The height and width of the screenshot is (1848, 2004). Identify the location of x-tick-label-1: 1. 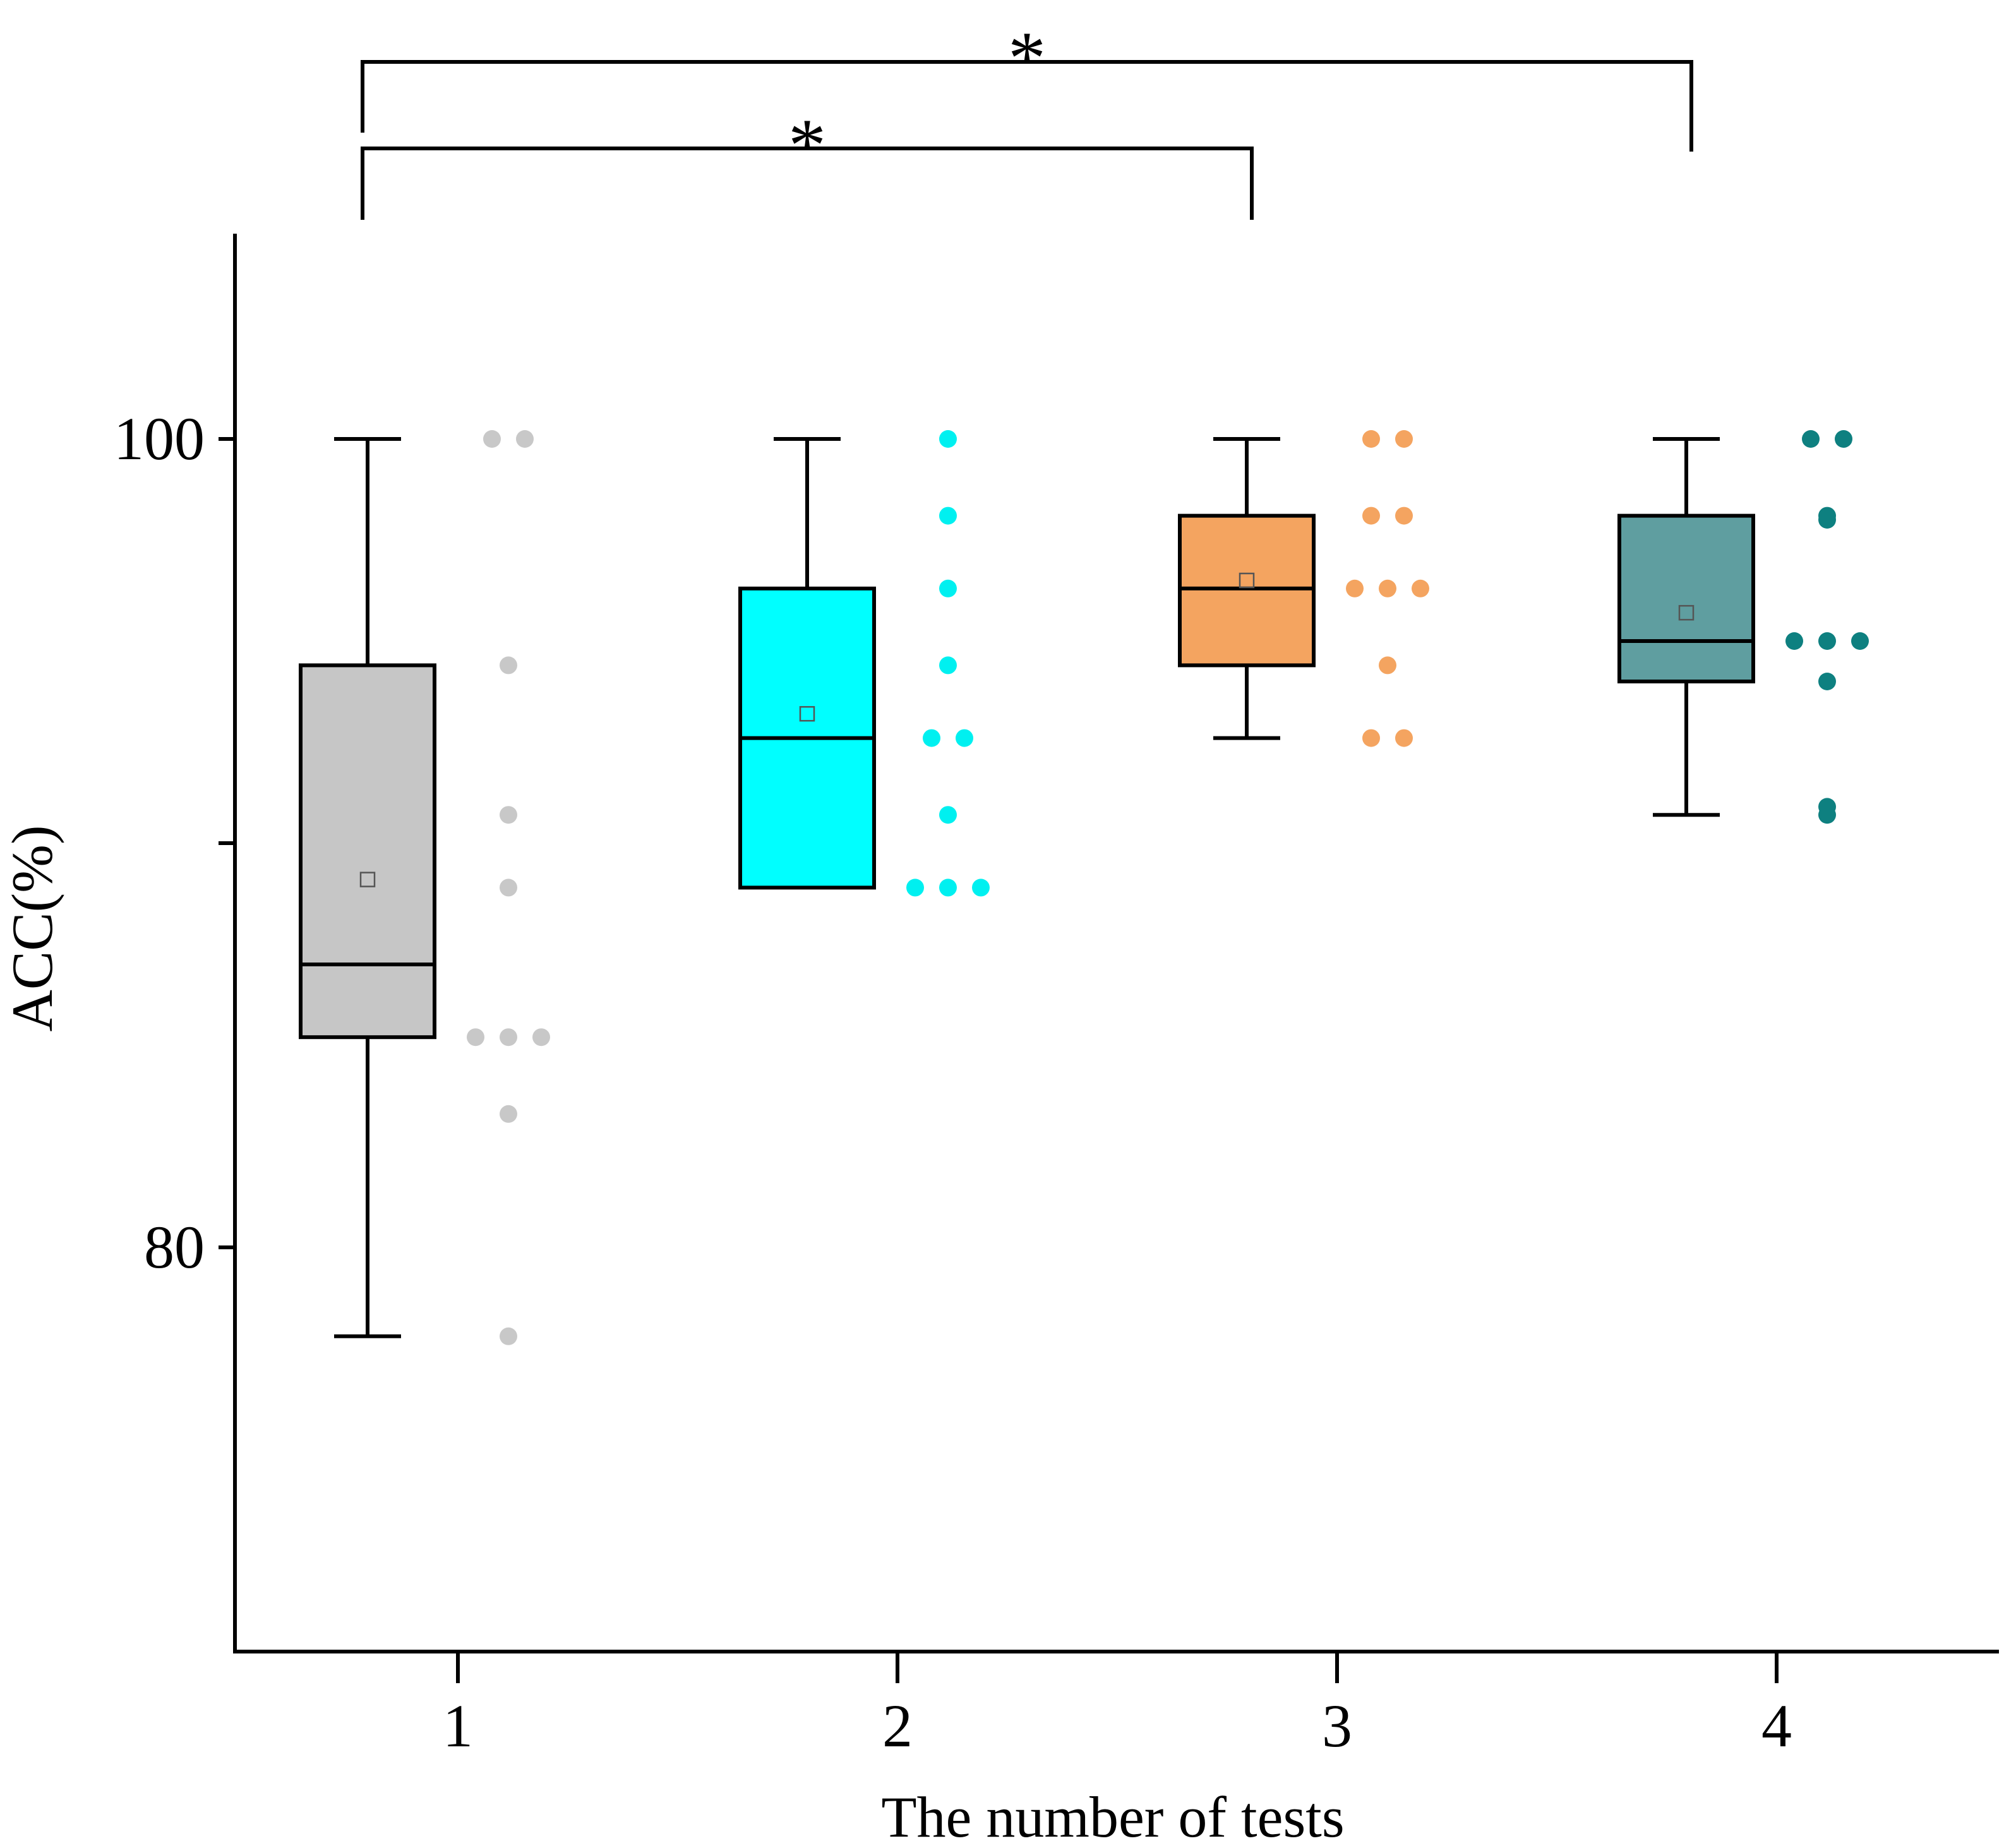
(458, 1726).